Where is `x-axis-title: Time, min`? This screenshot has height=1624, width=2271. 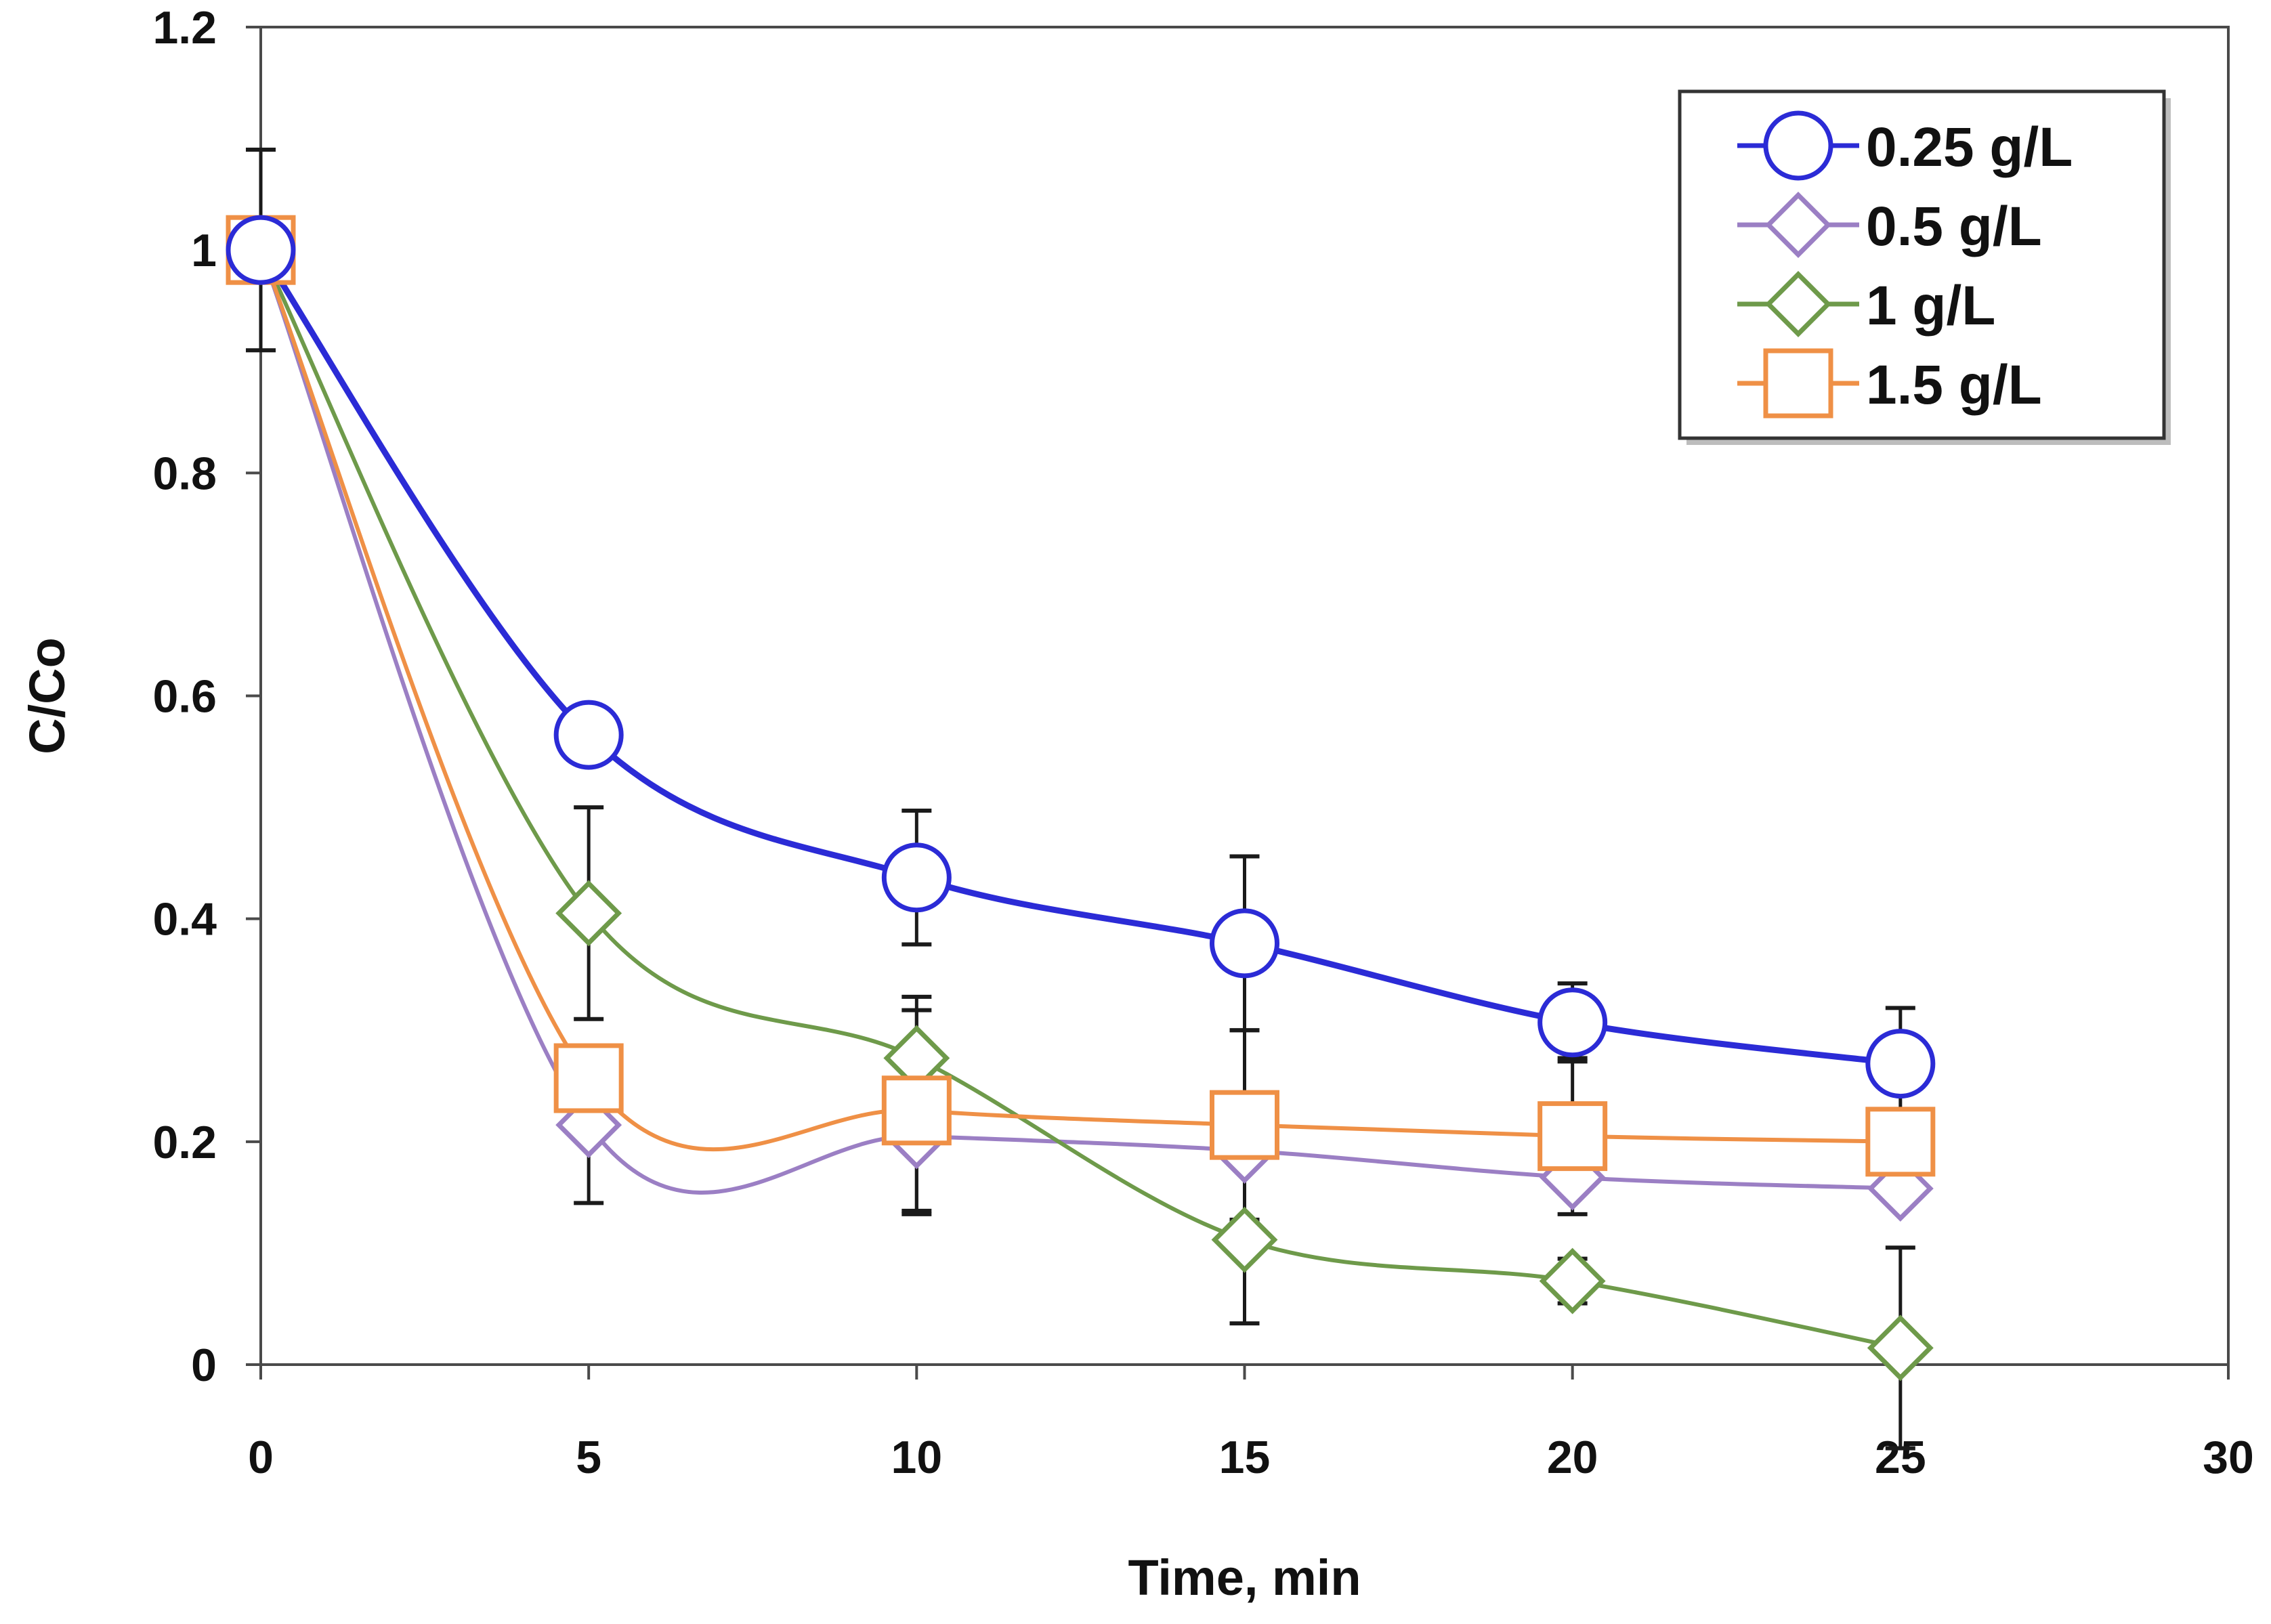 x-axis-title: Time, min is located at coordinates (1245, 1578).